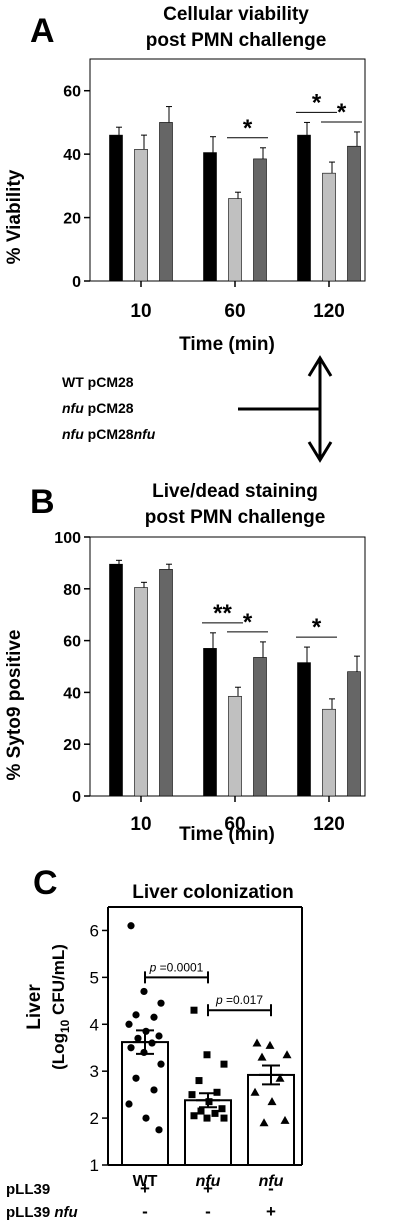  Describe the element at coordinates (213, 892) in the screenshot. I see `panel-c-title: Liver colonization` at that location.